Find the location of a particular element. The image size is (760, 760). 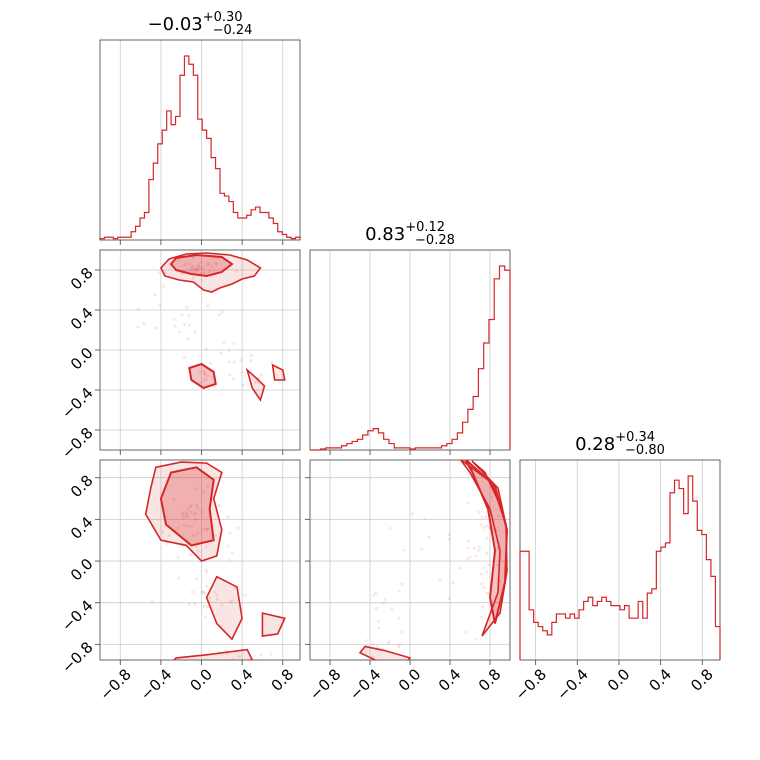

xtick-label: 0.4 is located at coordinates (661, 680).